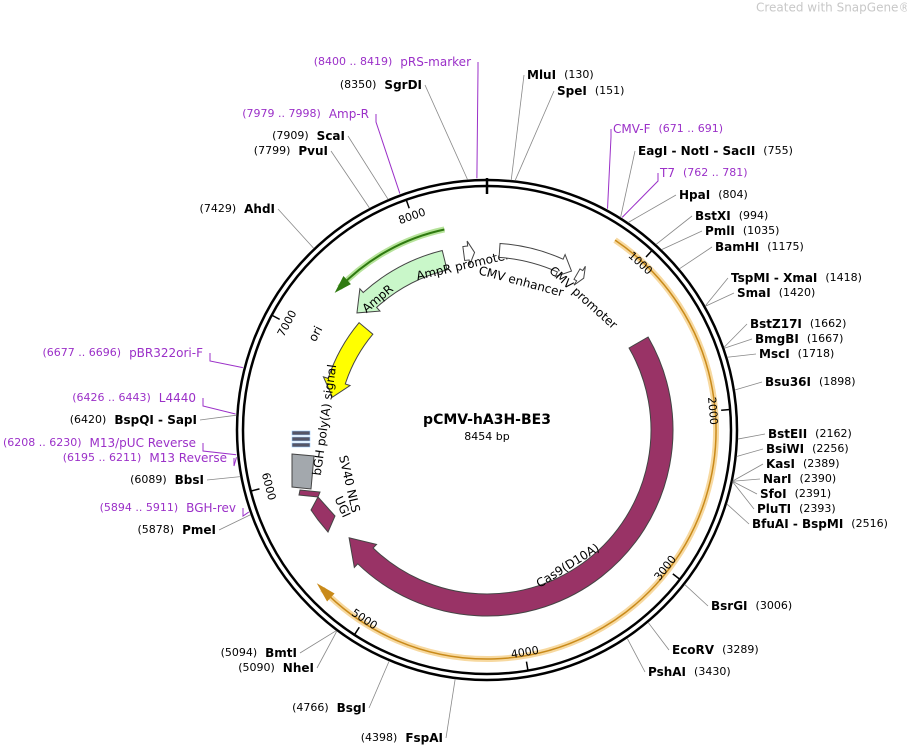  What do you see at coordinates (754, 215) in the screenshot?
I see `enzyme-site: (994)` at bounding box center [754, 215].